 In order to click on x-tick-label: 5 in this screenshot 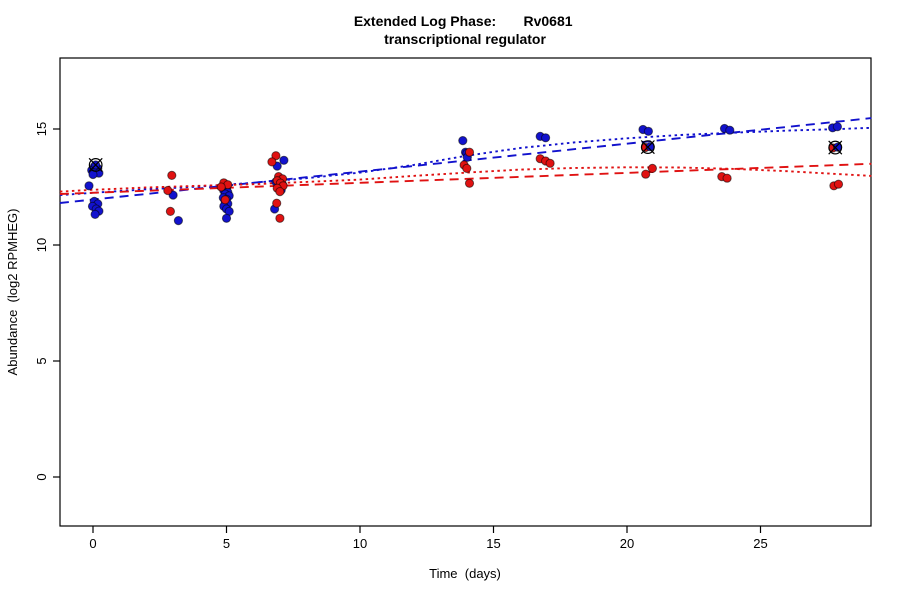, I will do `click(226, 543)`.